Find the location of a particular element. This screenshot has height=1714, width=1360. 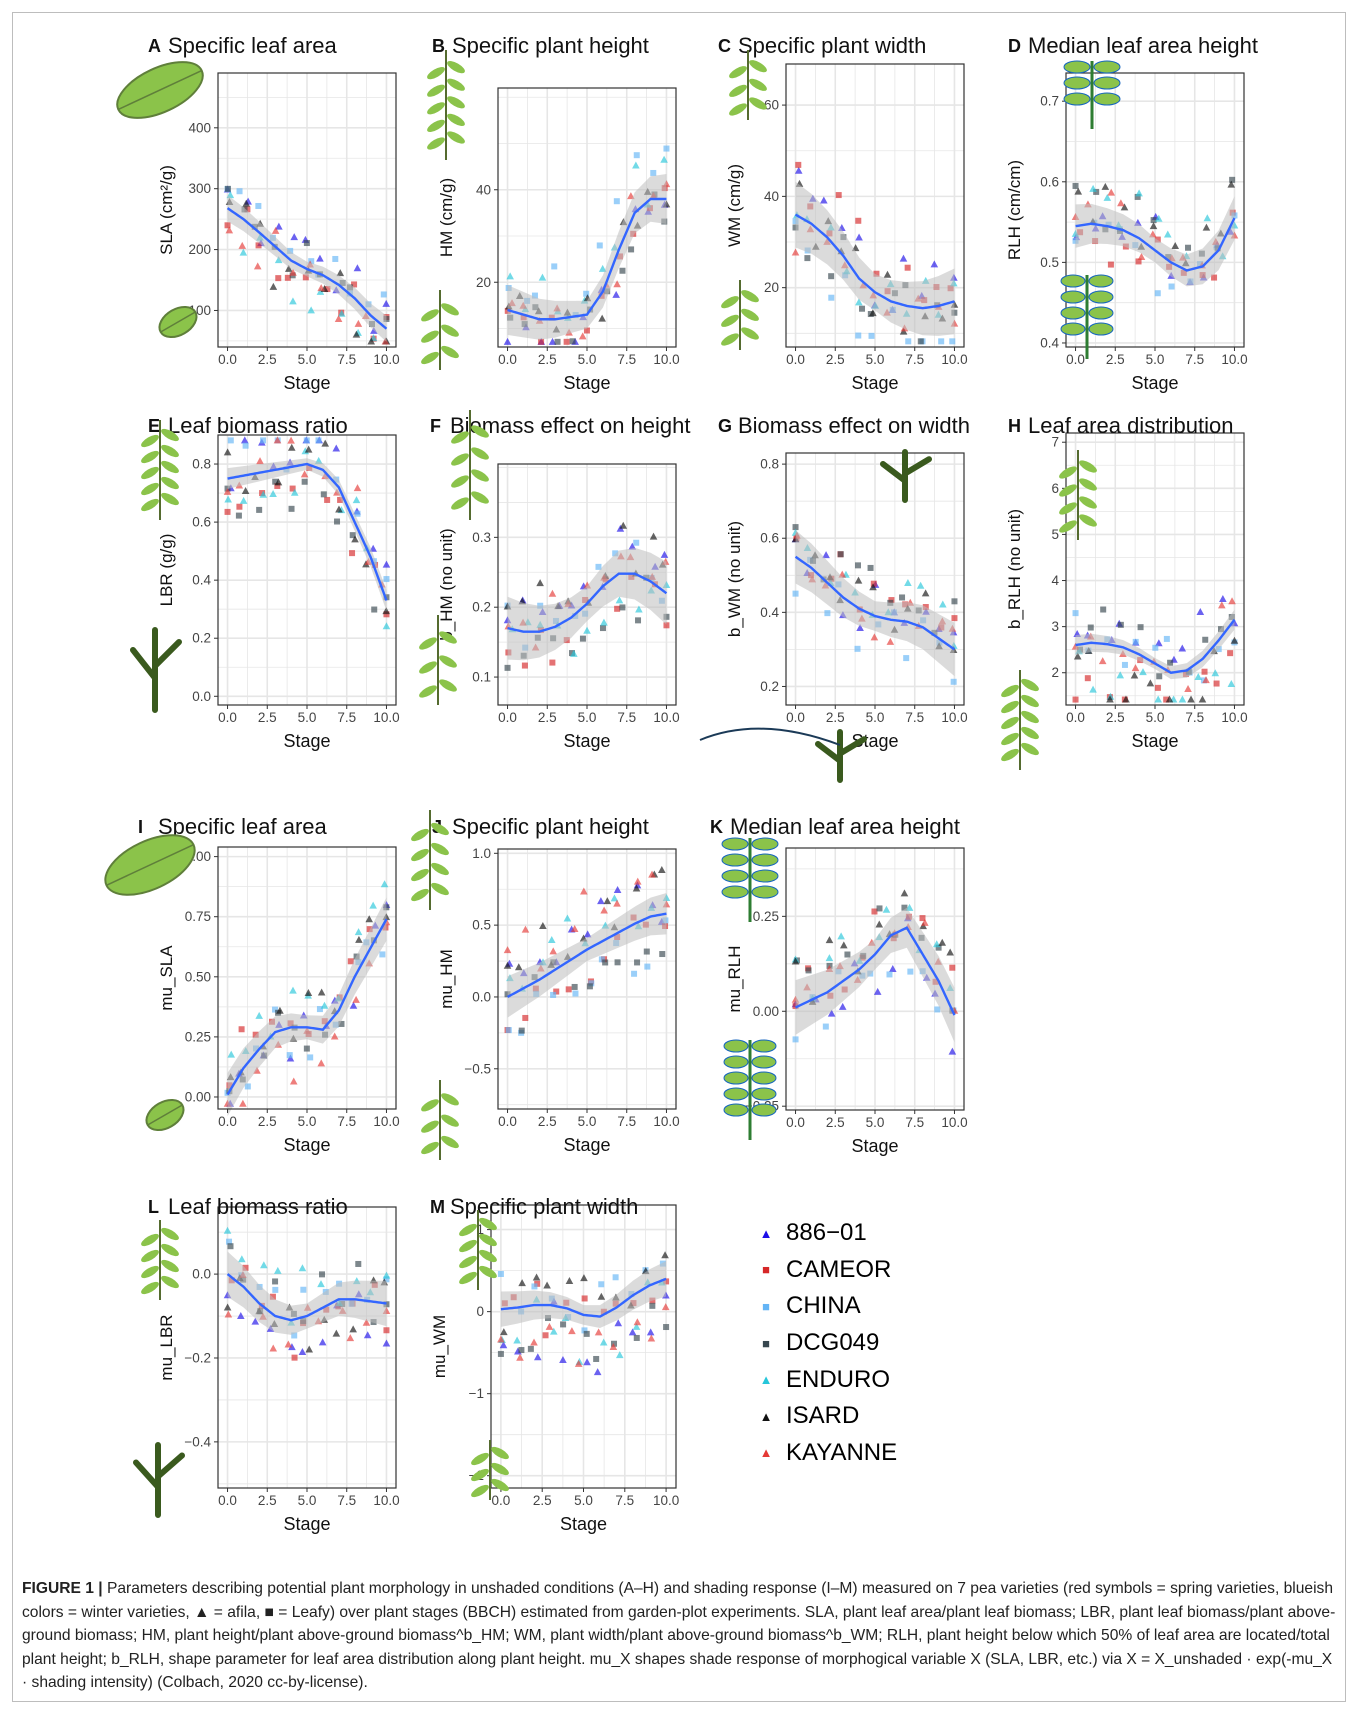

confidence-ribbon is located at coordinates (587, 955).